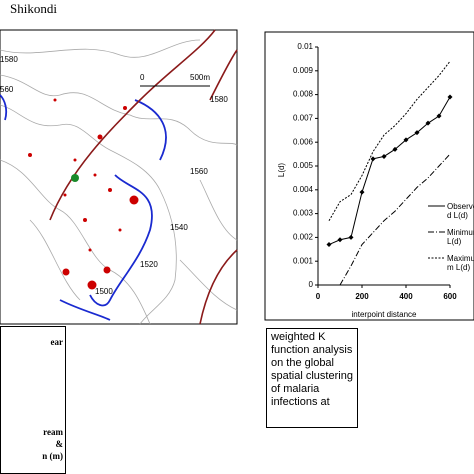 The width and height of the screenshot is (474, 474). What do you see at coordinates (305, 46) in the screenshot?
I see `y-tick-label: 0.01` at bounding box center [305, 46].